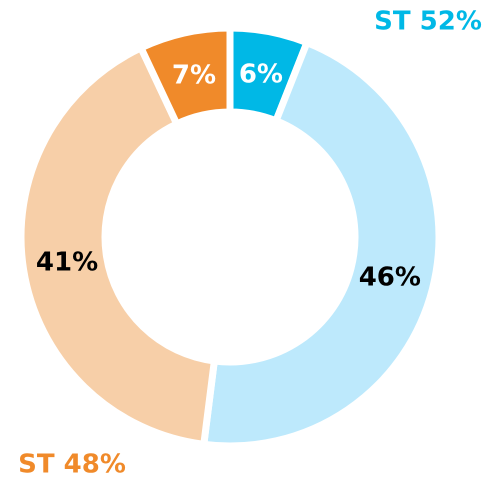  Describe the element at coordinates (261, 74) in the screenshot. I see `value-label: 6%` at that location.